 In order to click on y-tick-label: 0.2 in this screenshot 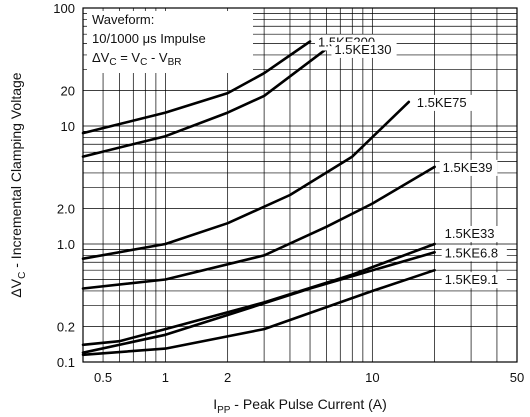, I will do `click(66, 326)`.